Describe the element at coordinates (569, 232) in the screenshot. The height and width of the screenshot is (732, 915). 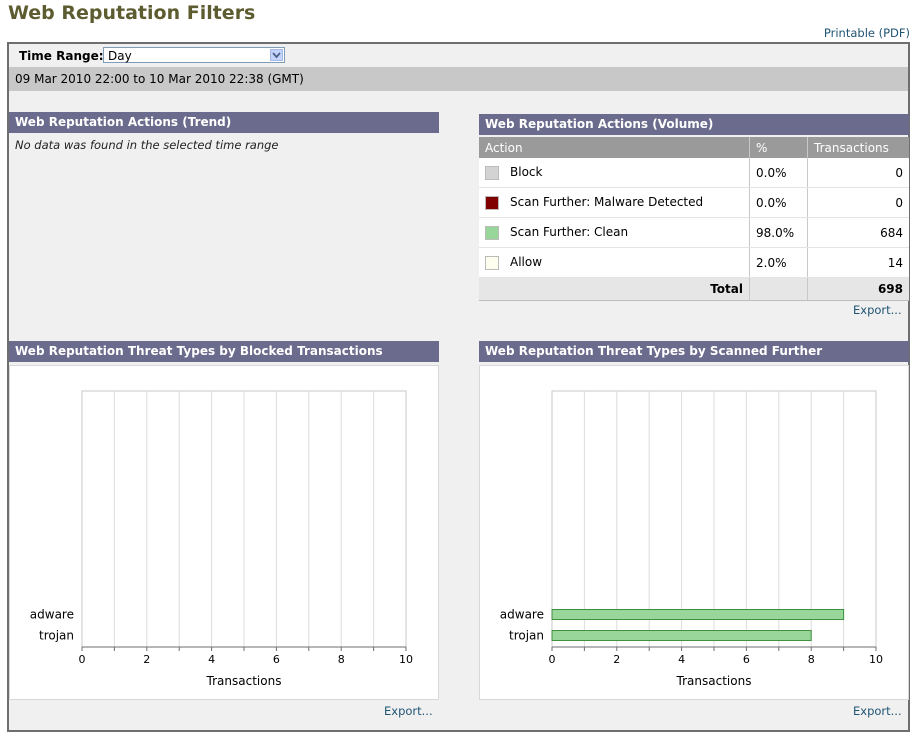
I see `action-label: Scan Further: Clean` at that location.